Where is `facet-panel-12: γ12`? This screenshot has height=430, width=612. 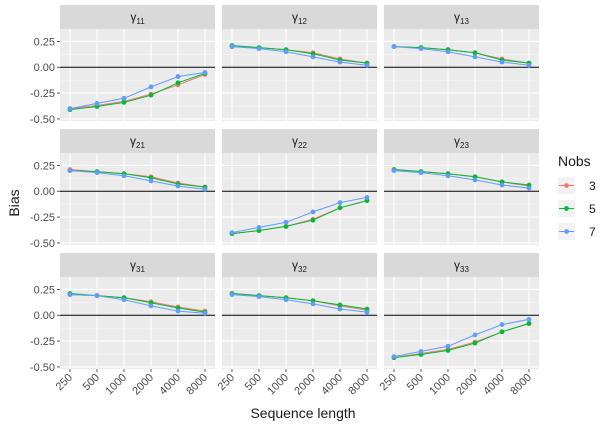
facet-panel-12: γ12 is located at coordinates (299, 63).